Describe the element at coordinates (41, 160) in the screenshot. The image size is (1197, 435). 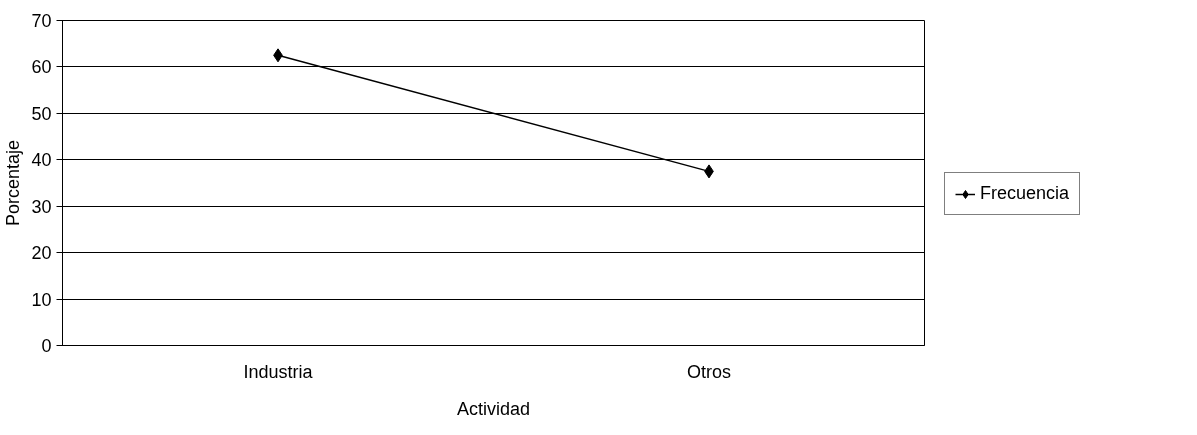
I see `y-tick-label: 40` at that location.